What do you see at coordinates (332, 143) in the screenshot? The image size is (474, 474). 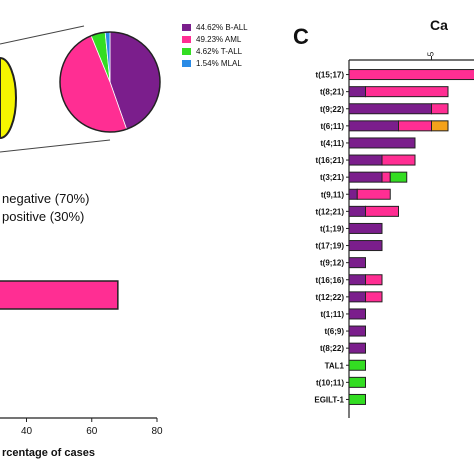 I see `category-label: t(4;11)` at bounding box center [332, 143].